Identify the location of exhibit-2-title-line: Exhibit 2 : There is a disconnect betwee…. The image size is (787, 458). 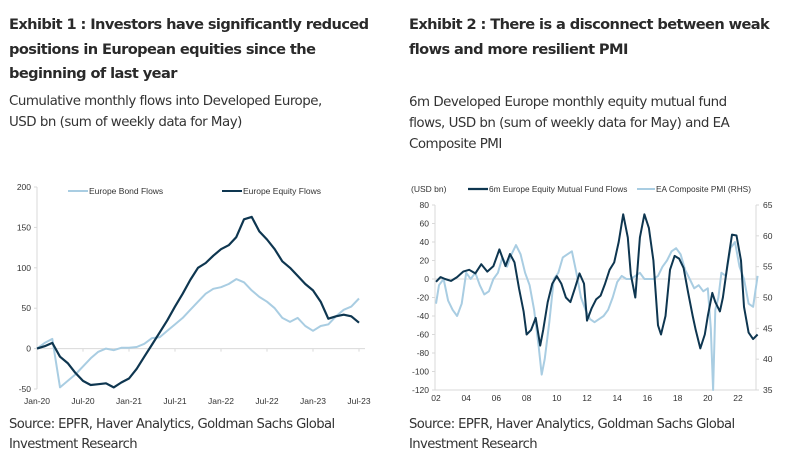
(589, 24).